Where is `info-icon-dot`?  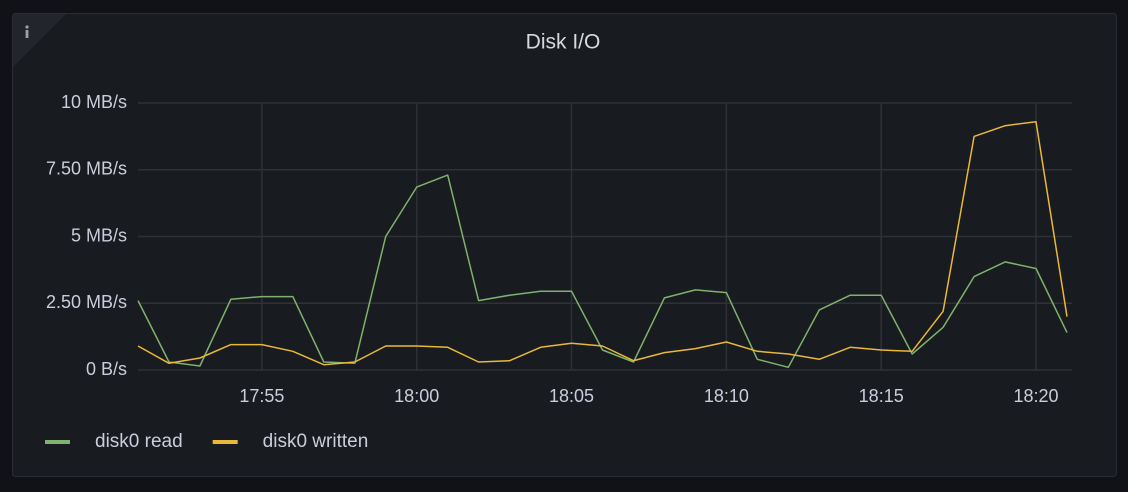 info-icon-dot is located at coordinates (27, 27).